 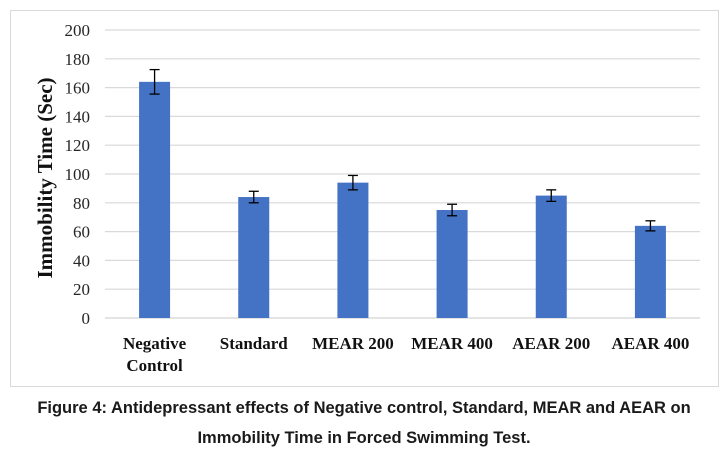 What do you see at coordinates (254, 343) in the screenshot?
I see `x-tick-label: Standard` at bounding box center [254, 343].